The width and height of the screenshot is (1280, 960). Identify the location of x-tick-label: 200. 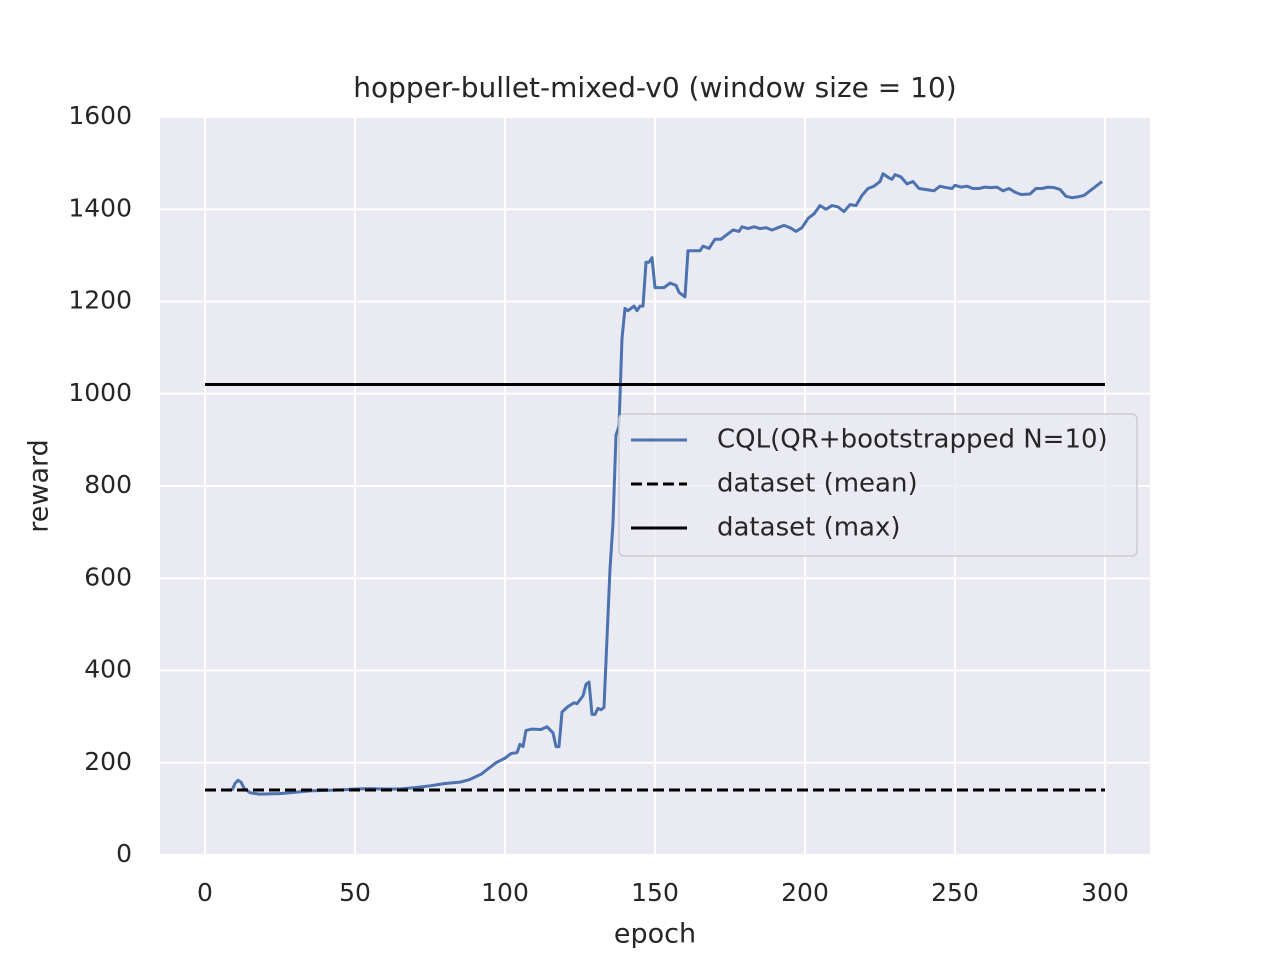
(805, 892).